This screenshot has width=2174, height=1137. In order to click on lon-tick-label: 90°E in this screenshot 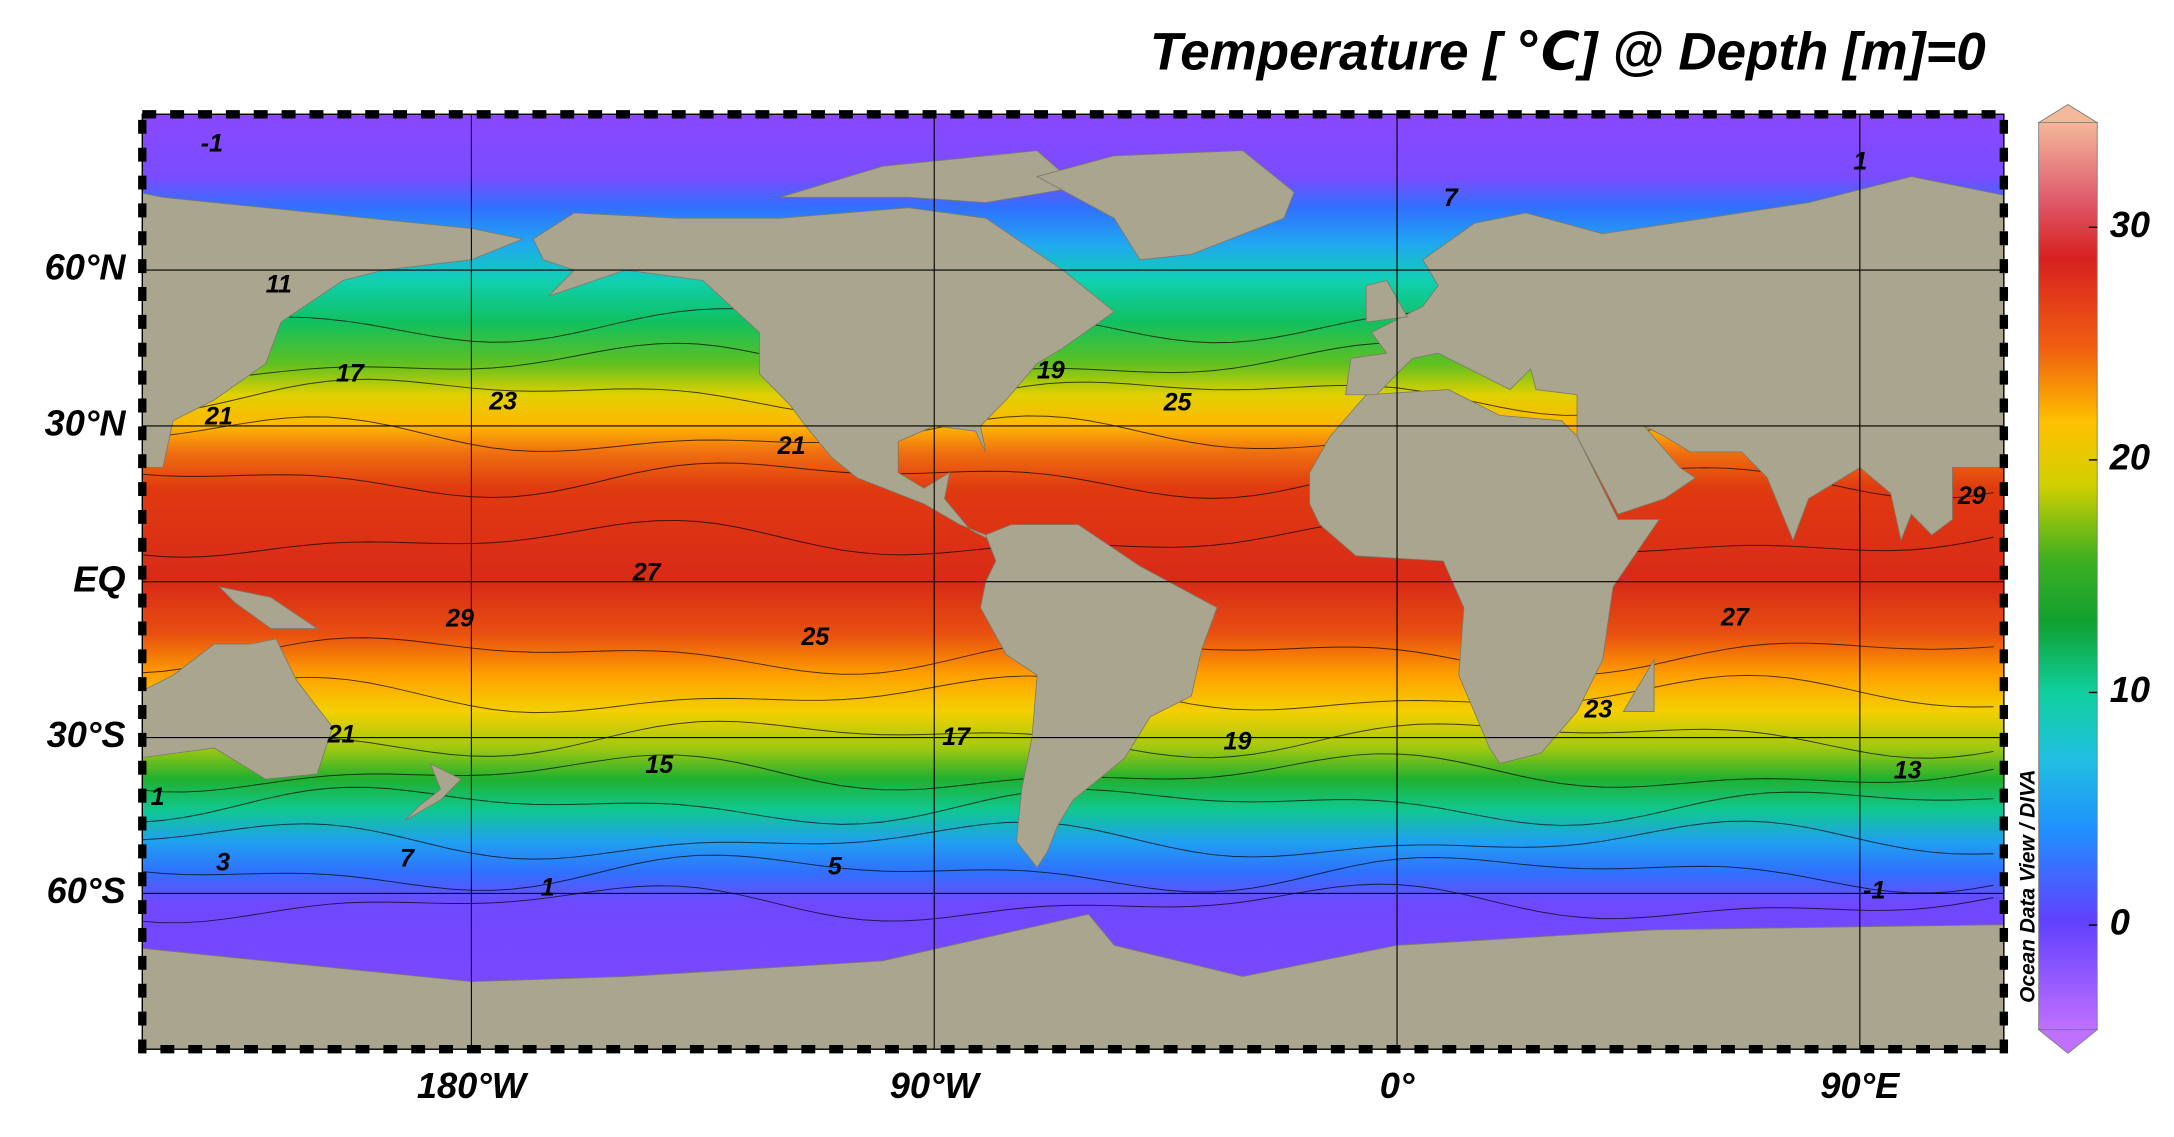, I will do `click(1860, 1085)`.